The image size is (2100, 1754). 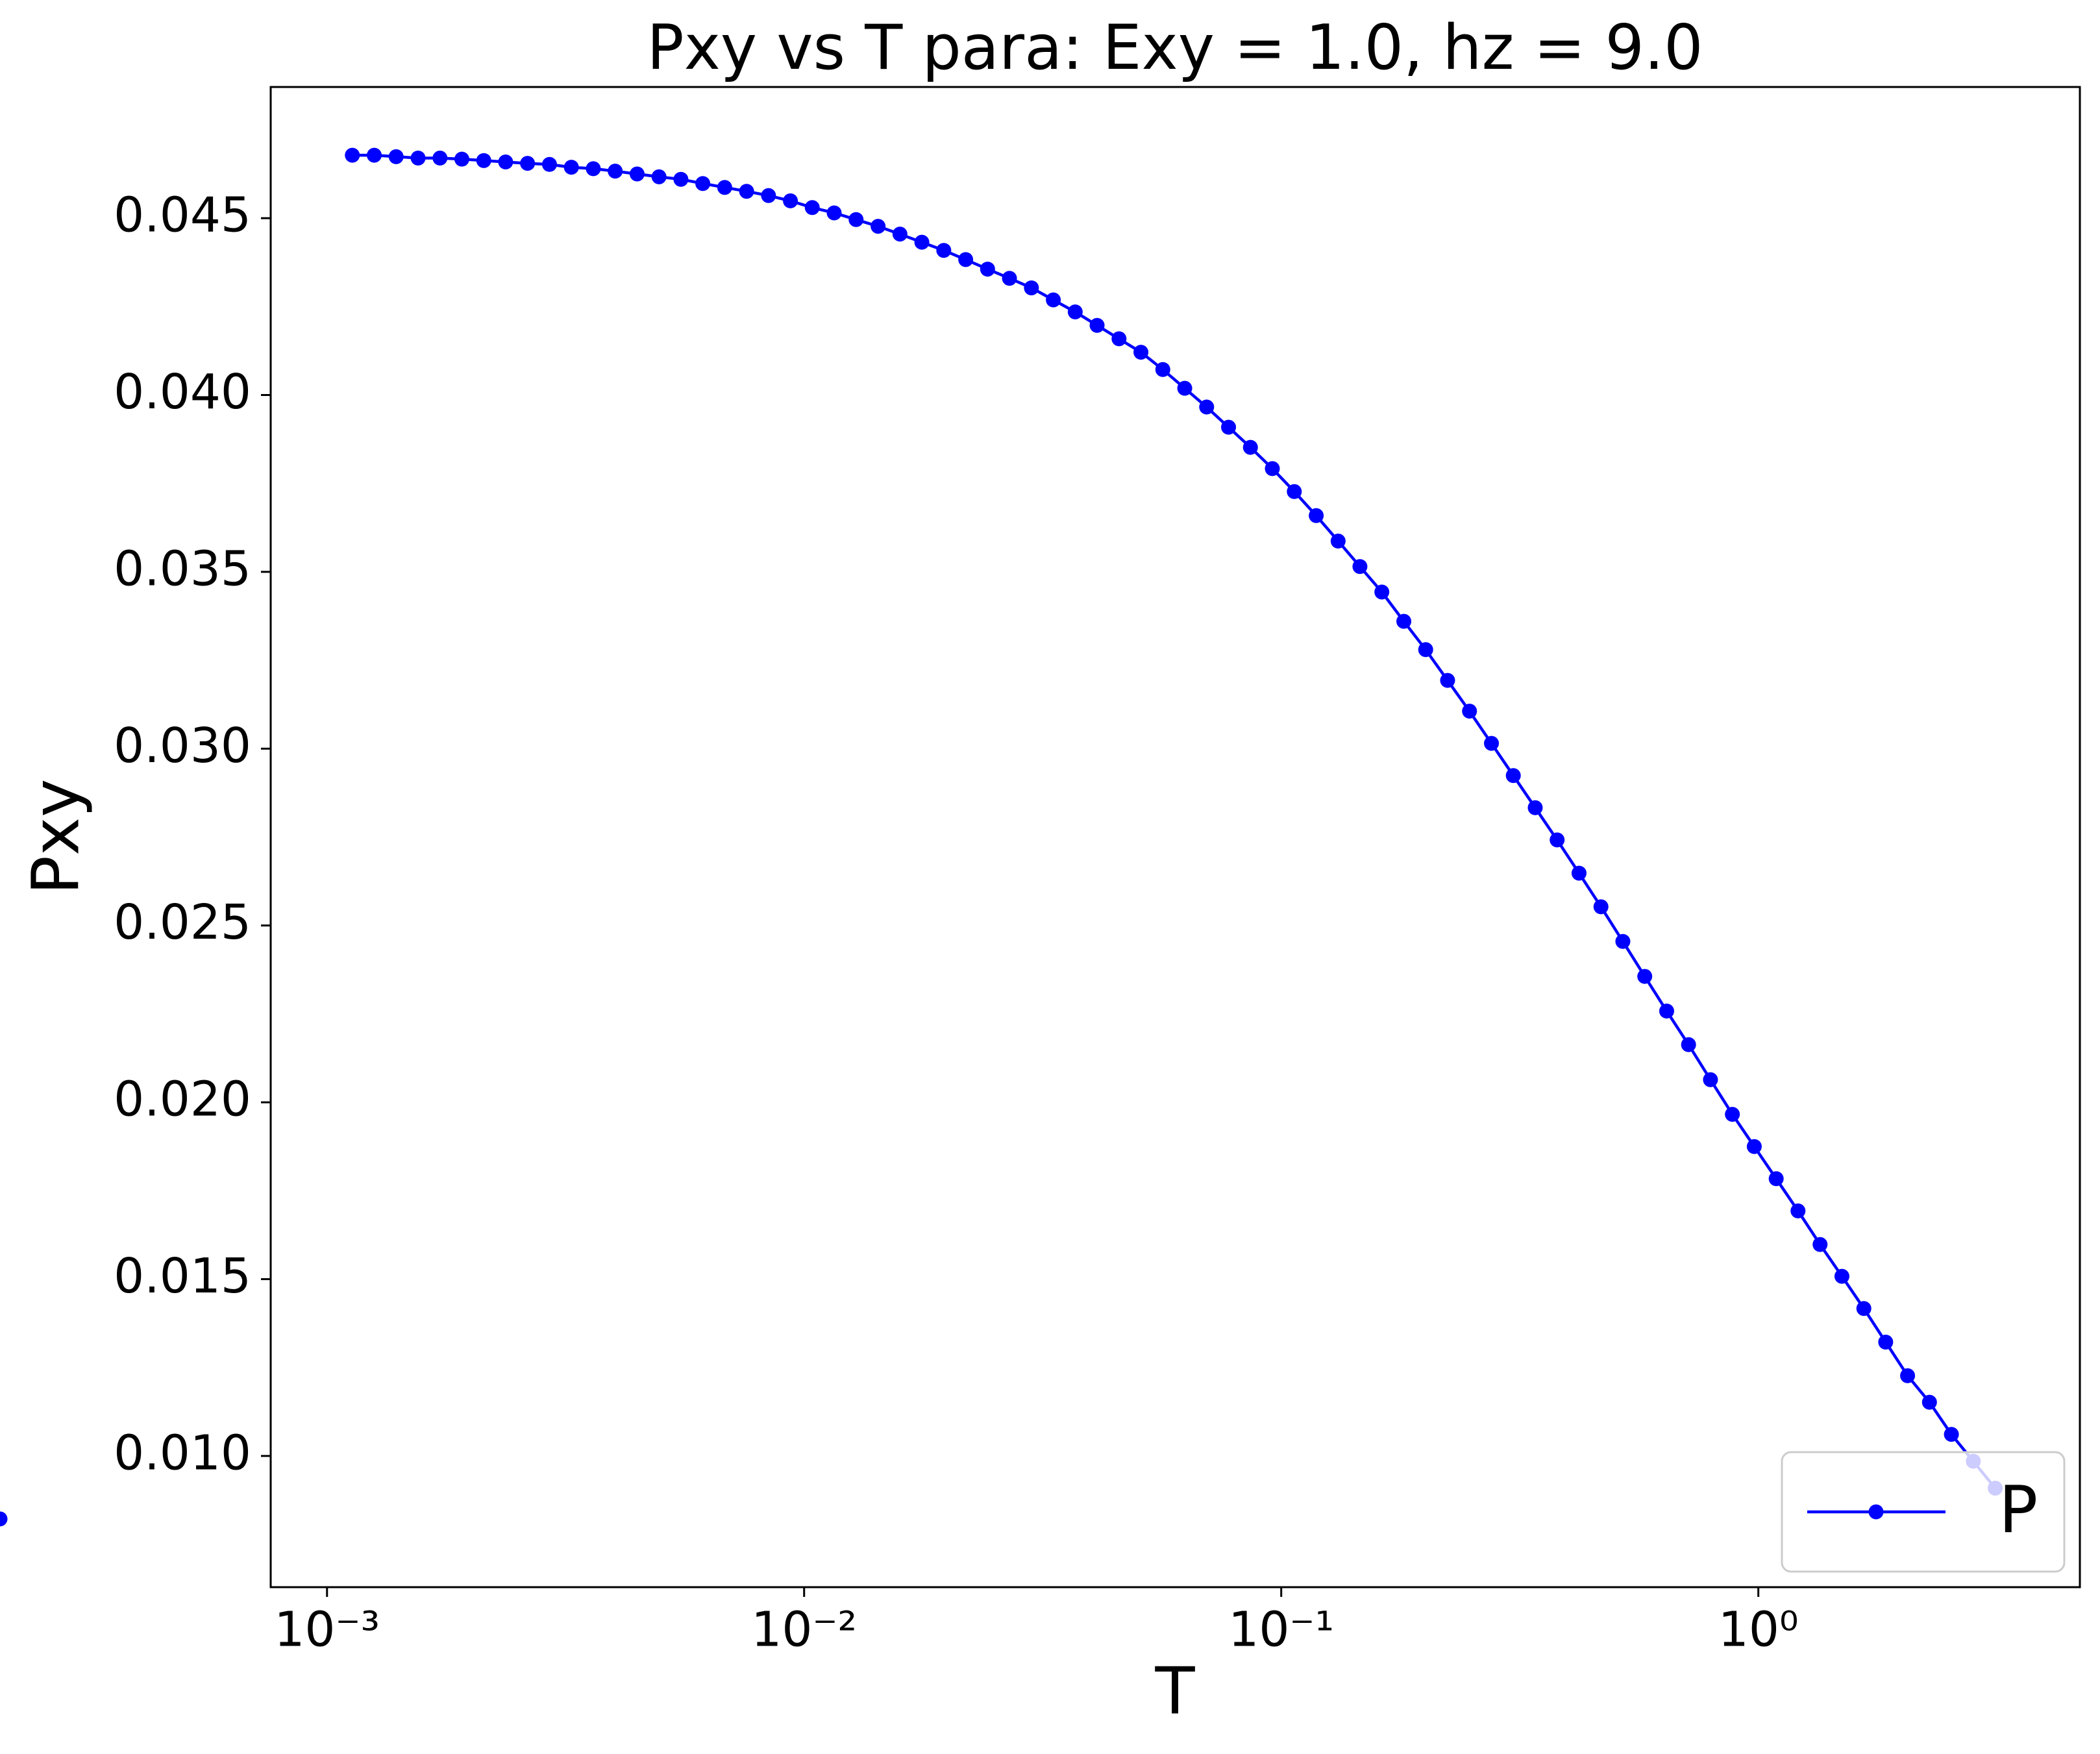 I want to click on y-tick-label: 0.010, so click(x=182, y=1453).